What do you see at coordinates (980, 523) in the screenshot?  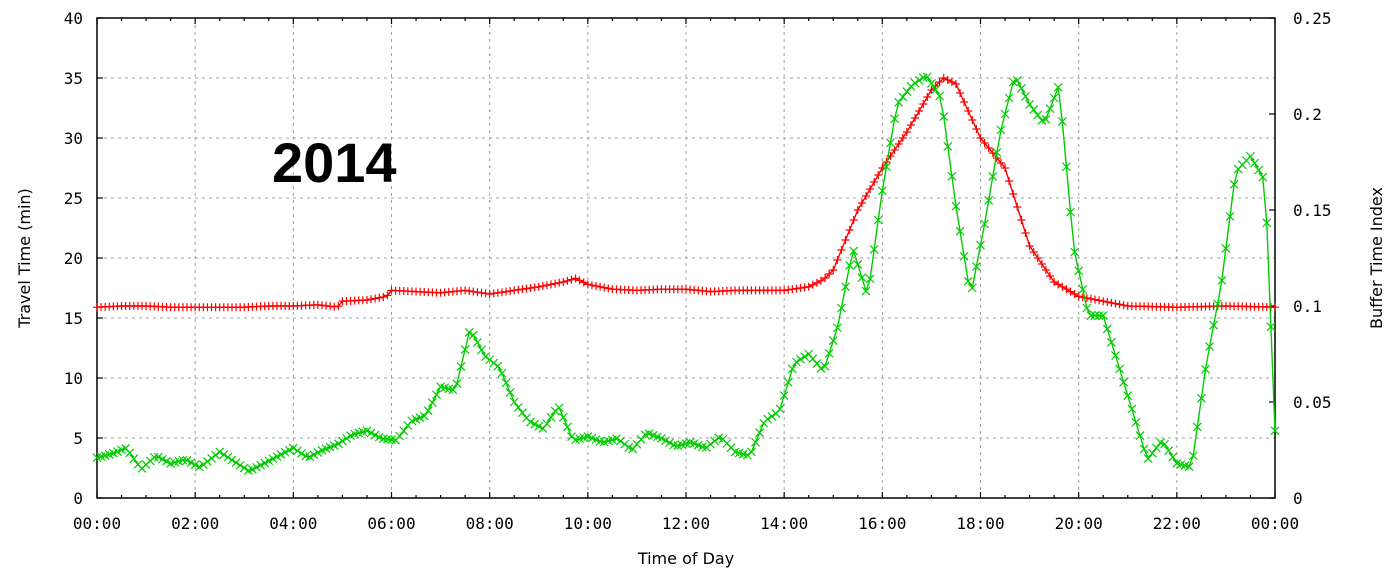 I see `x-tick-label: 18:00` at bounding box center [980, 523].